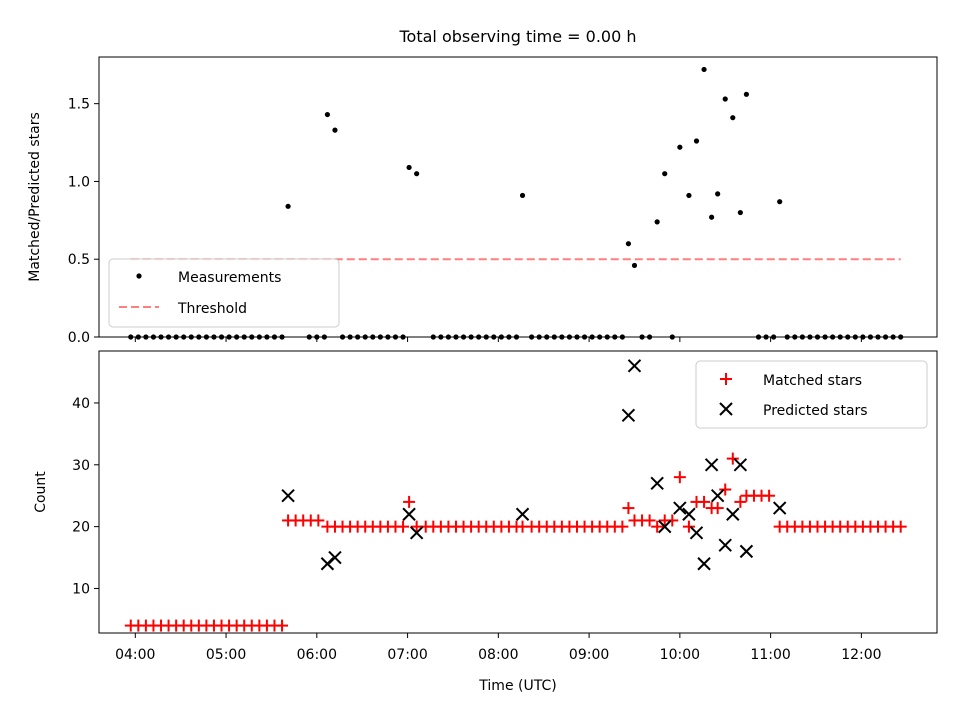 This screenshot has height=720, width=960. Describe the element at coordinates (81, 528) in the screenshot. I see `bottom-y-tick-label: 20` at that location.